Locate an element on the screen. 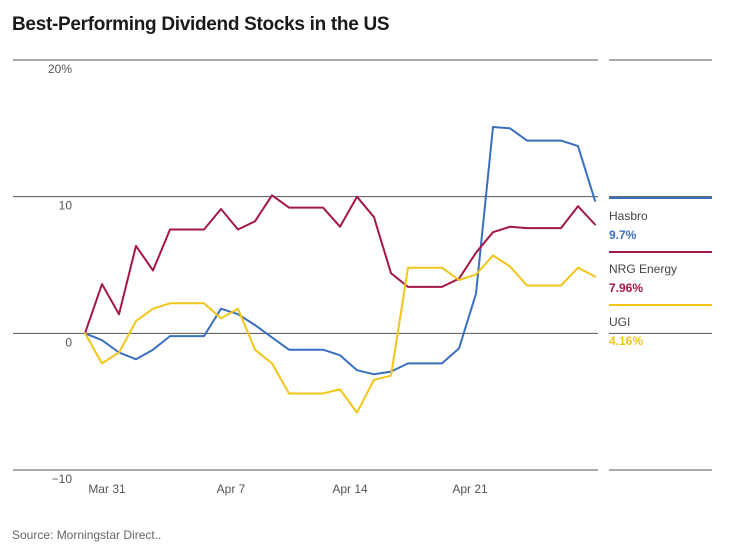  legend-series-name: Hasbro is located at coordinates (628, 216).